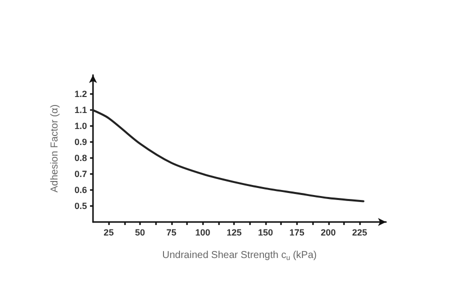  Describe the element at coordinates (80, 142) in the screenshot. I see `y-tick-label: 0.9` at that location.